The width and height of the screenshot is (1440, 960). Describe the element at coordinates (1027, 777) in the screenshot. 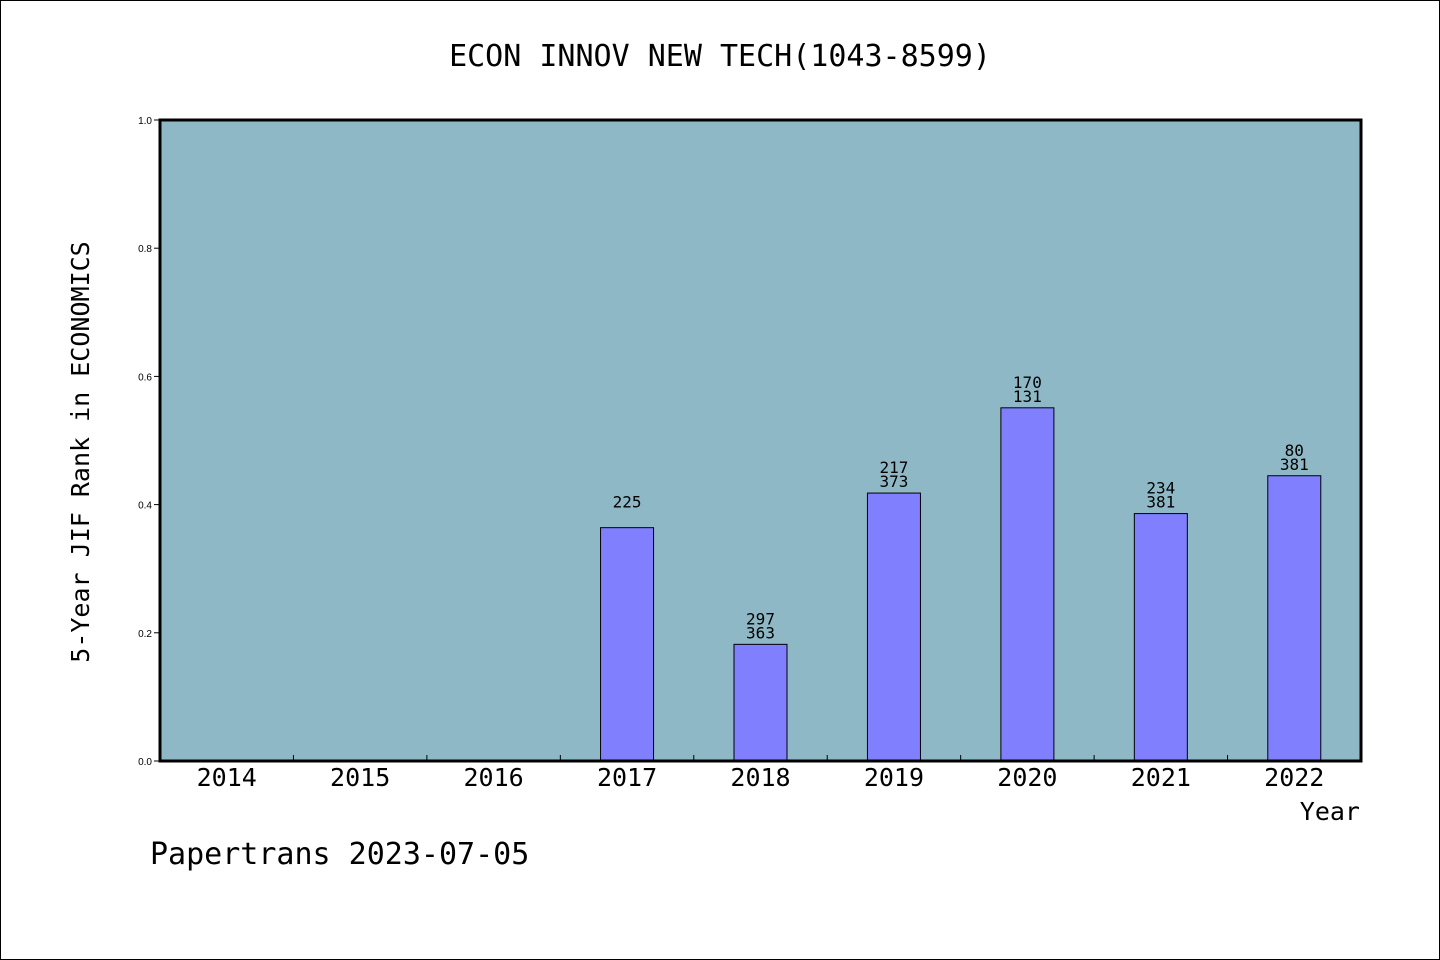

I see `x-tick-label: 2020` at that location.